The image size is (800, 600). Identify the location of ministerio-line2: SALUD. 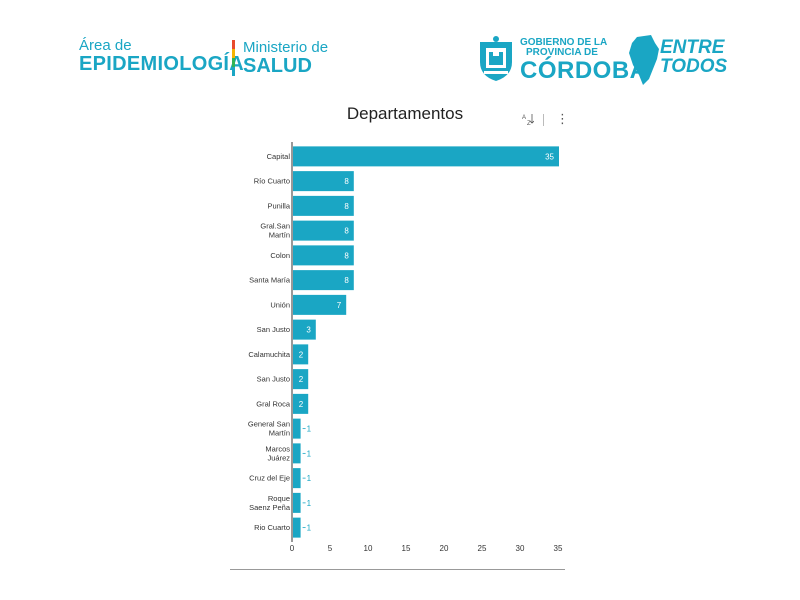
(277, 66).